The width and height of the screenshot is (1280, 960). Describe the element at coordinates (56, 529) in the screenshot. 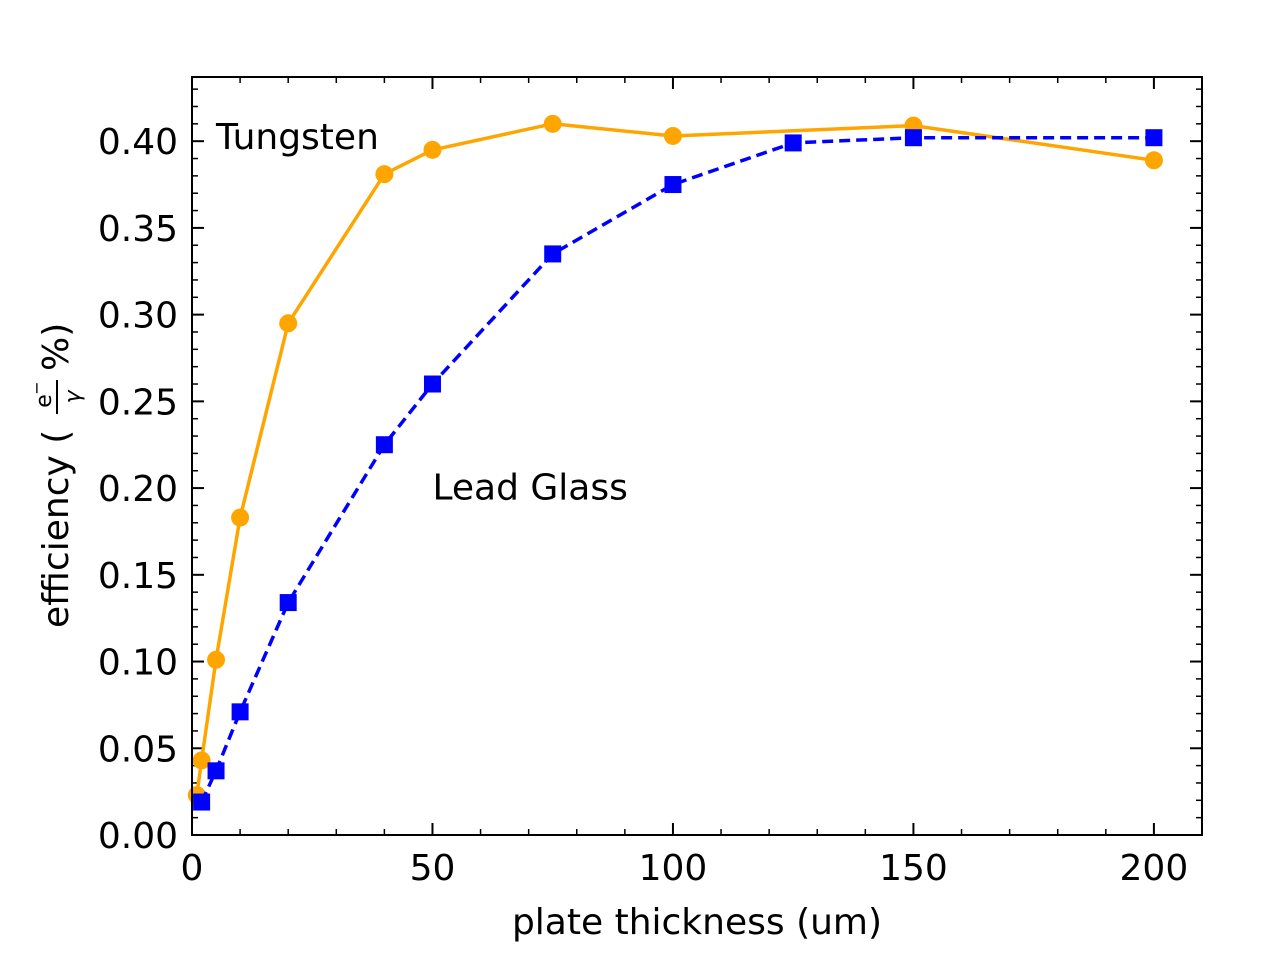

I see `y-axis-label-main: efficiency (` at that location.